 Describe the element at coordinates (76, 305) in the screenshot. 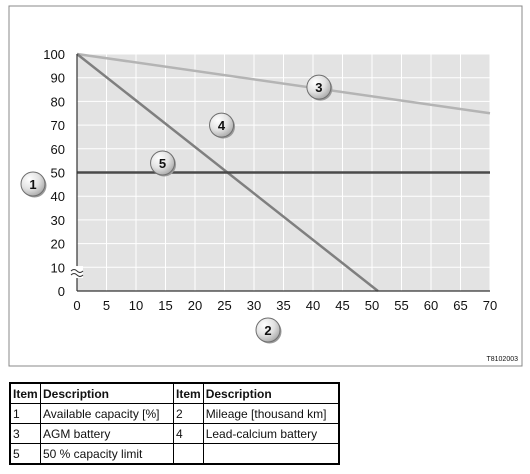

I see `x-tick-label: 0` at that location.